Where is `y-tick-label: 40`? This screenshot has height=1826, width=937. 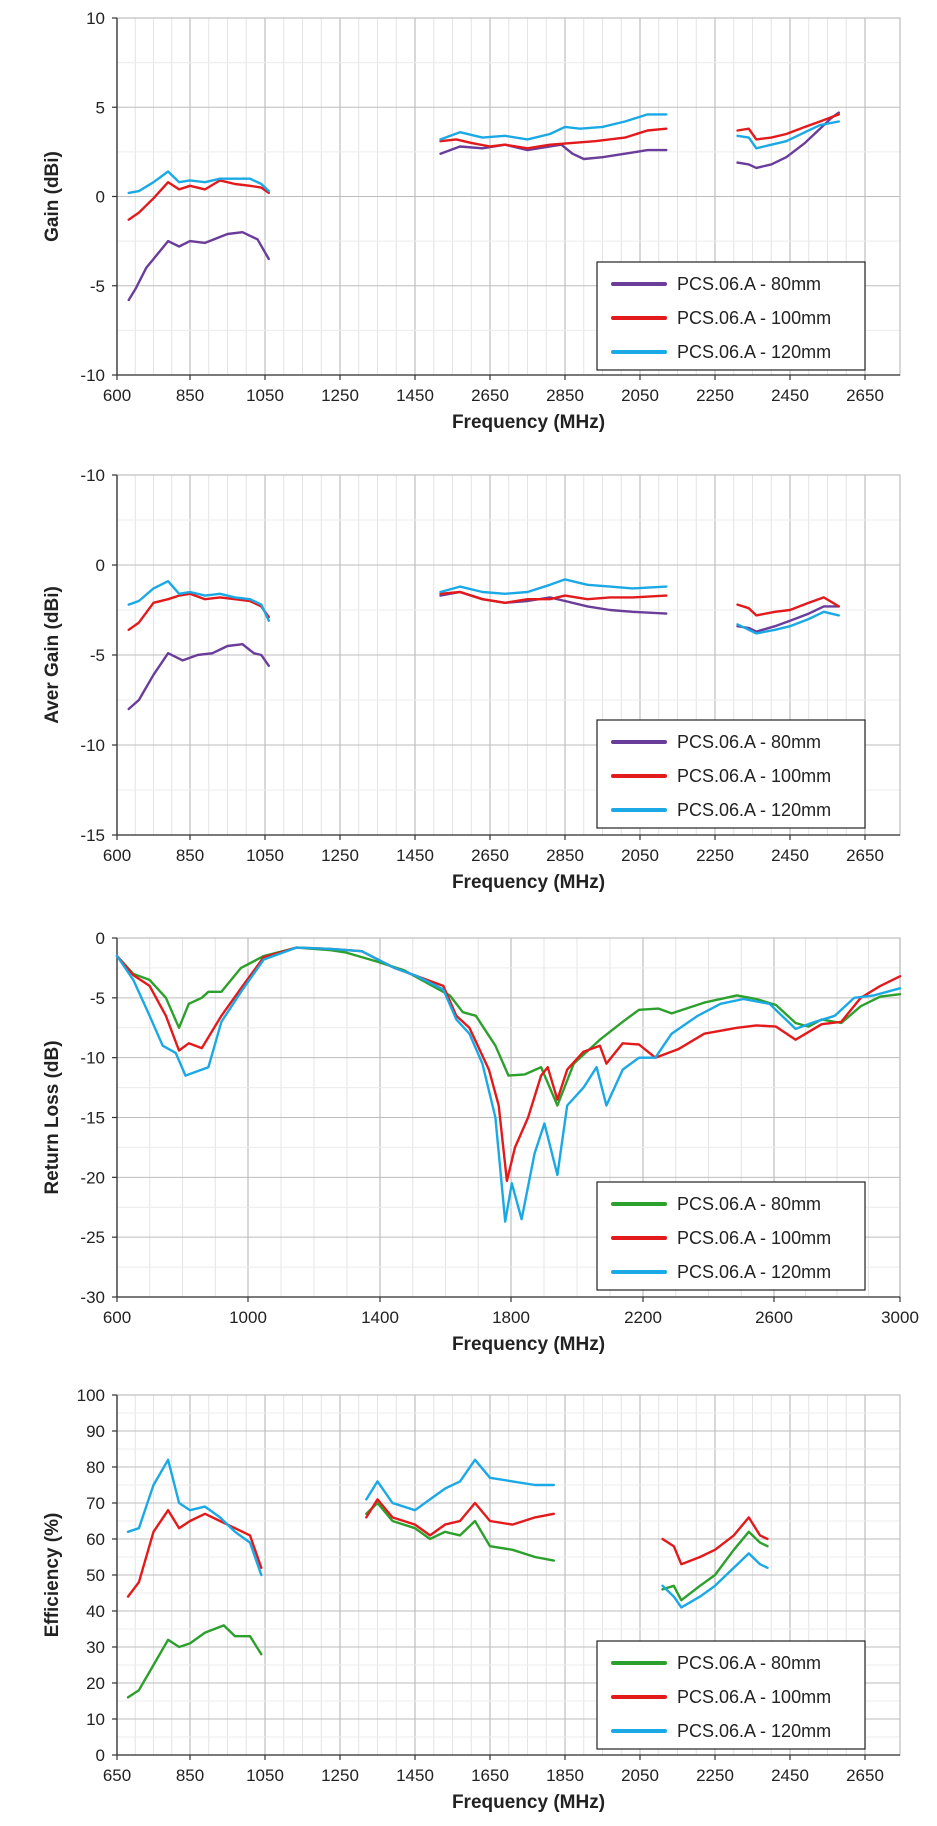
y-tick-label: 40 is located at coordinates (95, 1611).